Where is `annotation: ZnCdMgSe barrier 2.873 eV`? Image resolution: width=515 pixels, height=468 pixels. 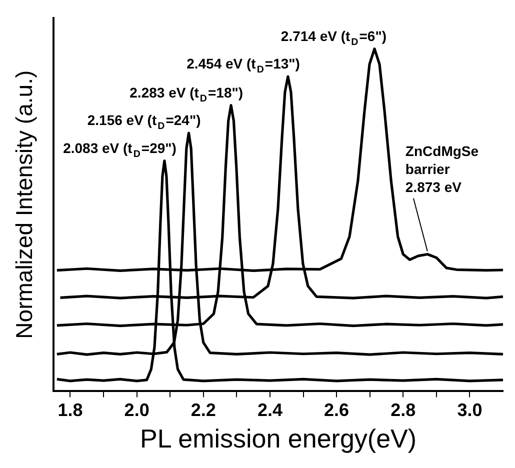
annotation: ZnCdMgSe barrier 2.873 eV is located at coordinates (442, 169).